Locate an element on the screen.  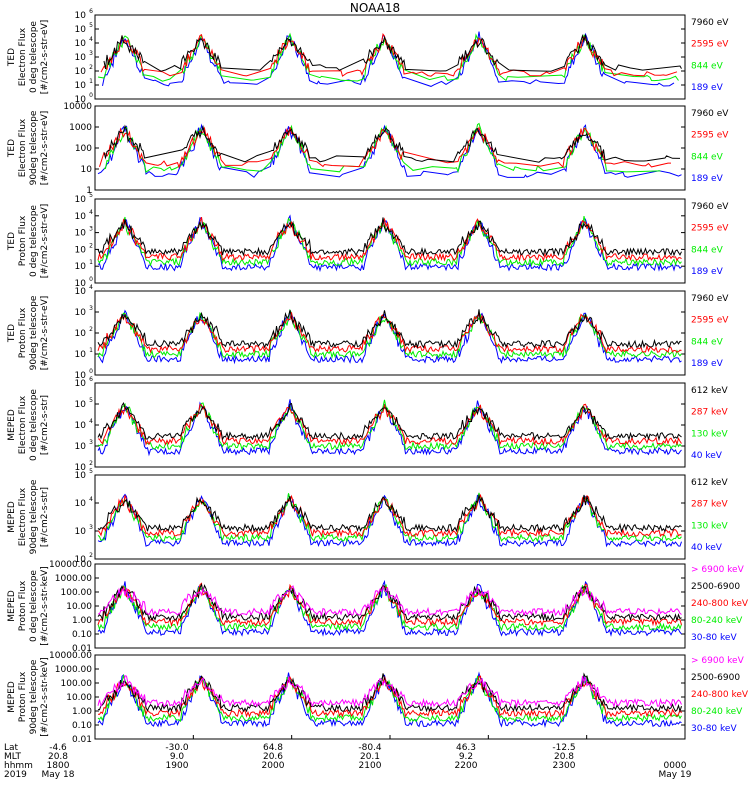
y-axis-label: [#/cm2-s-str-eV] is located at coordinates (45, 333).